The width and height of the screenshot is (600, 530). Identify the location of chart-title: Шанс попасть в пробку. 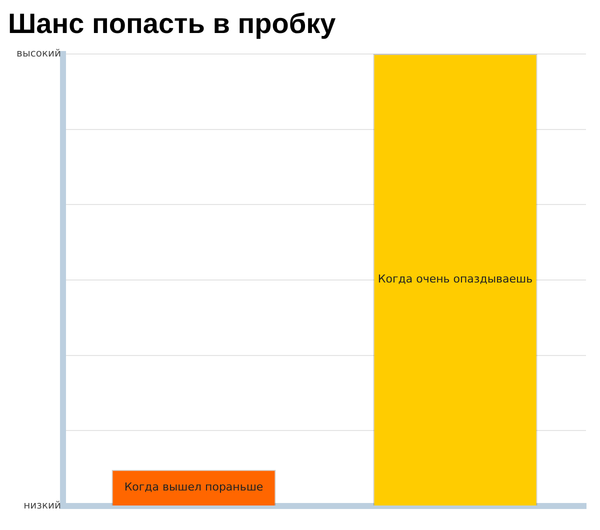
(172, 24).